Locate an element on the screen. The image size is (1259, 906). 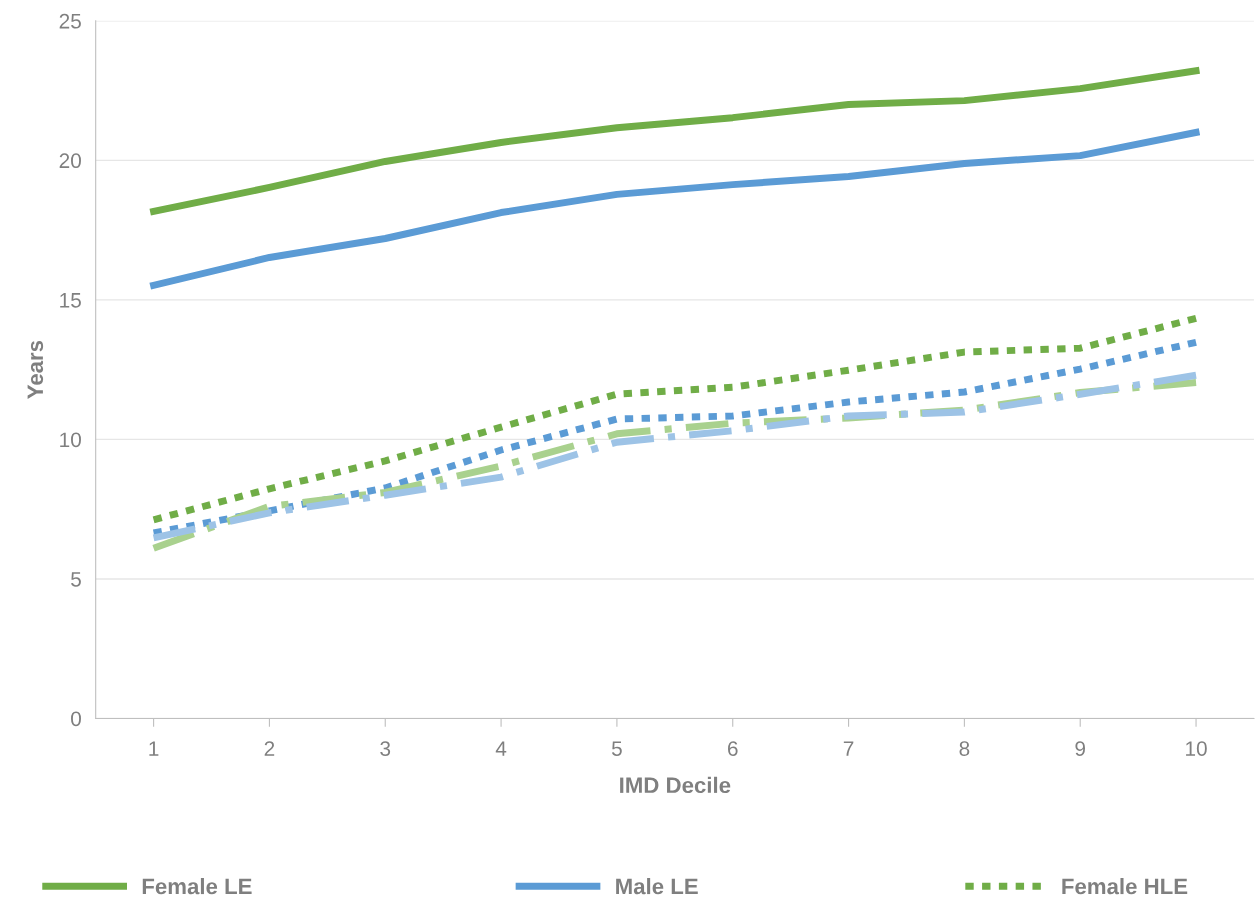
x-tick-label: 3 is located at coordinates (385, 748).